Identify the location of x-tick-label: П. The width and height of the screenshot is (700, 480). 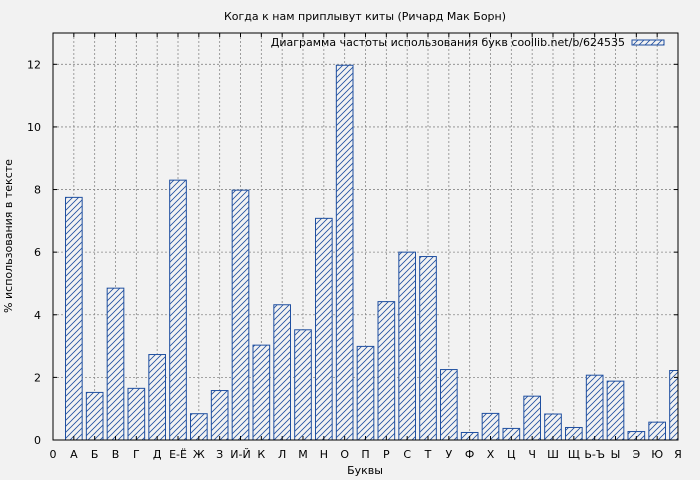
(365, 454).